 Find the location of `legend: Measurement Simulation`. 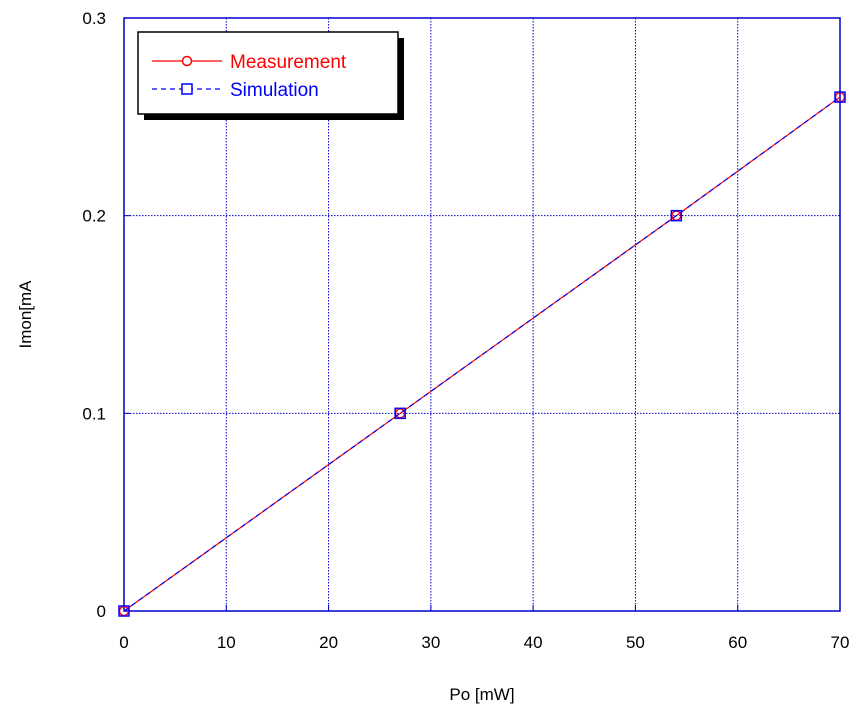

legend: Measurement Simulation is located at coordinates (270, 75).